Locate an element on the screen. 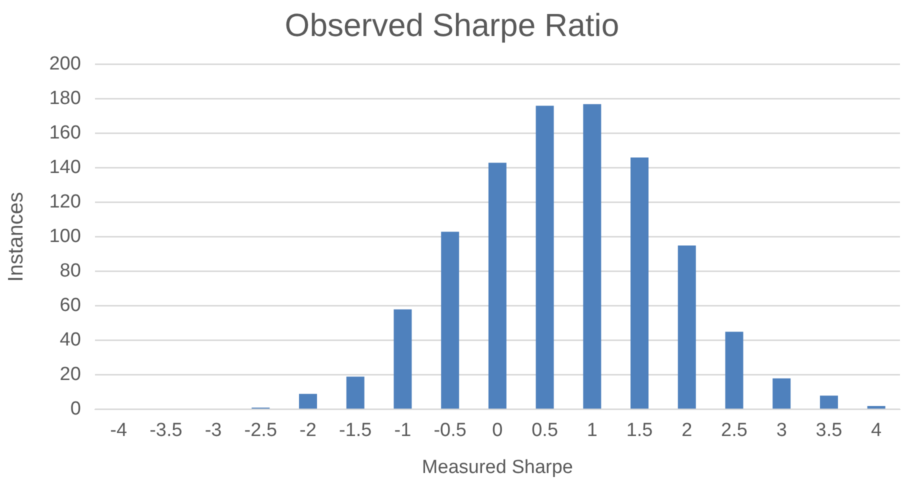  x-tick-label: 1.5 is located at coordinates (639, 431).